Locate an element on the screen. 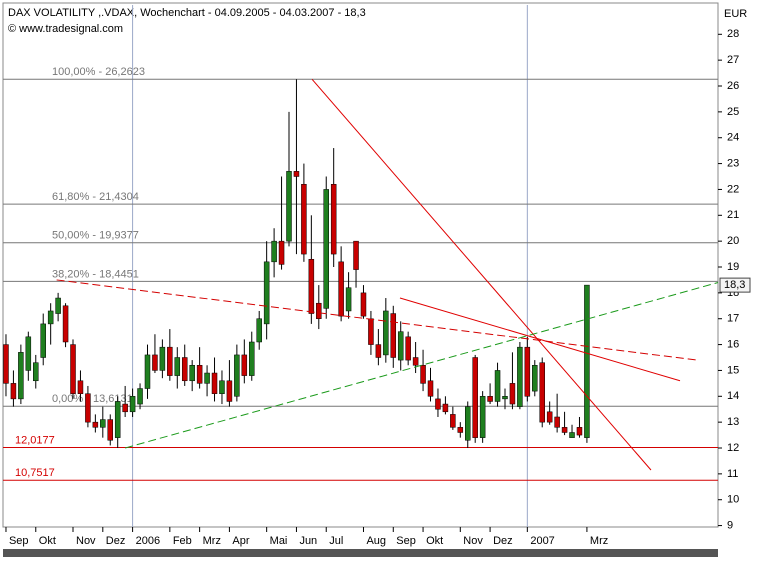 The image size is (763, 565). y-axis-unit: EUR is located at coordinates (735, 14).